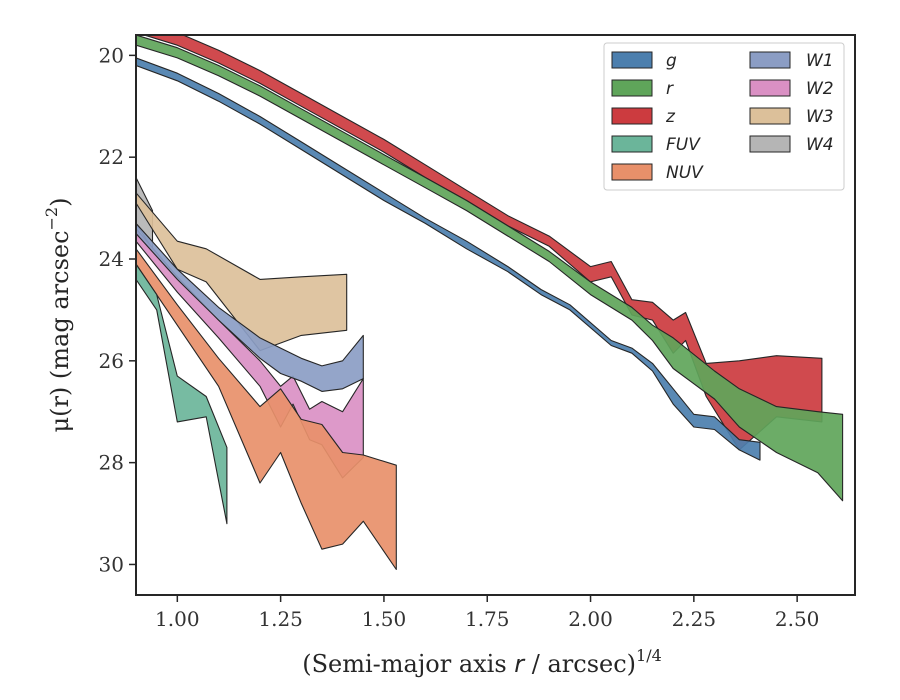 The height and width of the screenshot is (700, 900). I want to click on legend-label: z, so click(670, 117).